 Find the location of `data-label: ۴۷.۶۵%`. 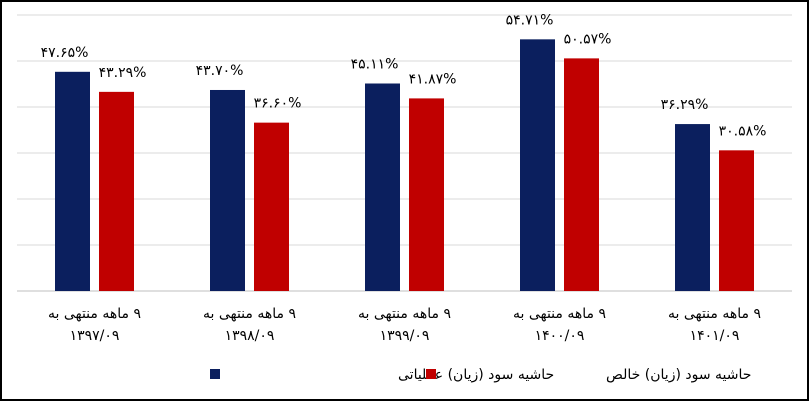

data-label: ۴۷.۶۵% is located at coordinates (65, 53).